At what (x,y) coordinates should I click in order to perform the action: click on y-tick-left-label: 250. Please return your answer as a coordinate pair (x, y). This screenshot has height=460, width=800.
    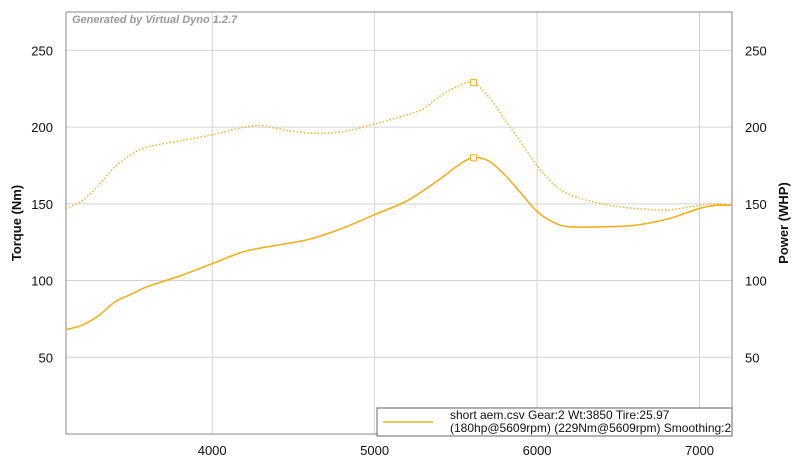
    Looking at the image, I should click on (42, 50).